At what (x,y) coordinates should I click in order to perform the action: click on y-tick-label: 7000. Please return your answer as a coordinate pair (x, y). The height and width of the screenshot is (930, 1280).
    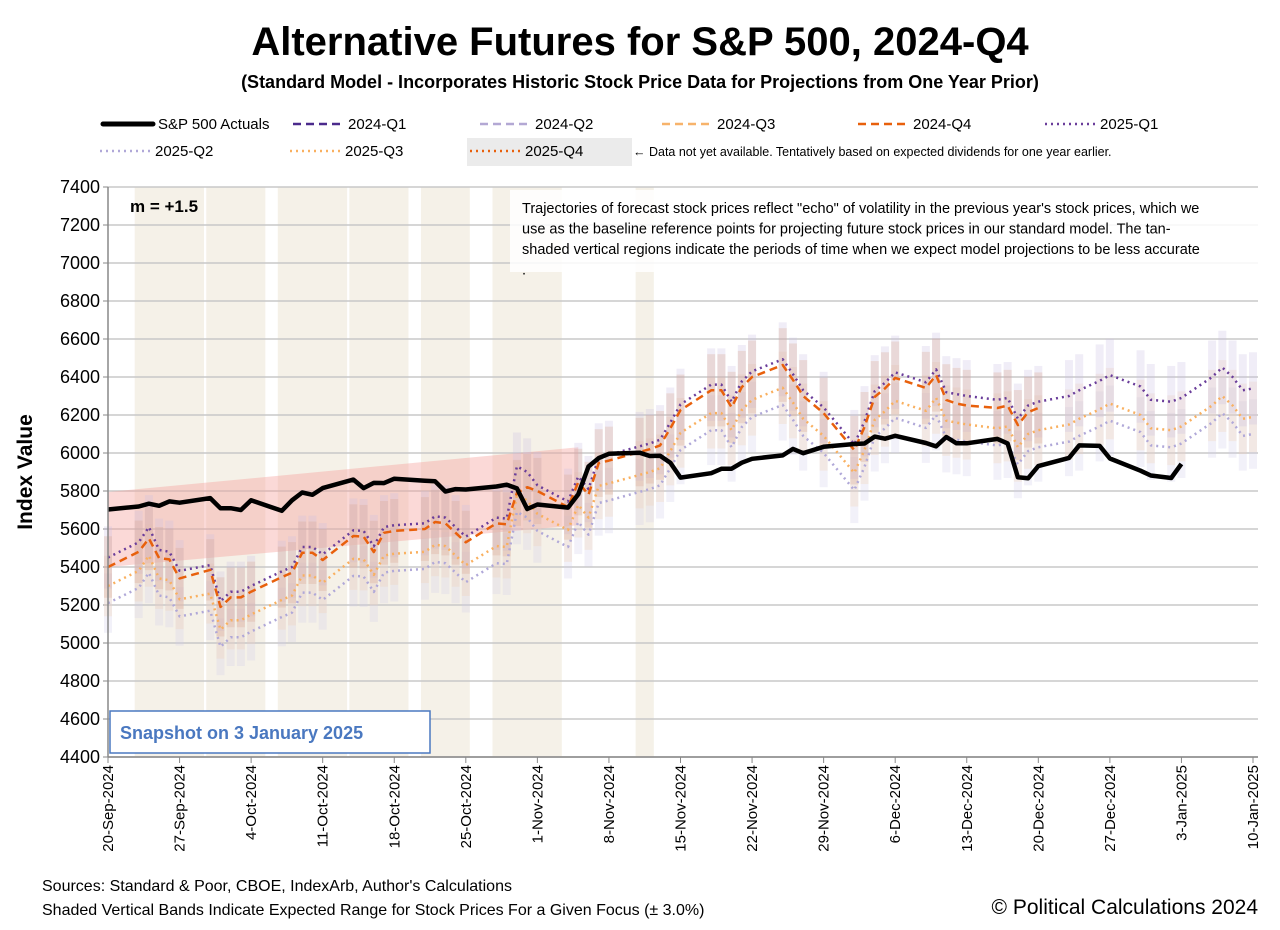
    Looking at the image, I should click on (80, 263).